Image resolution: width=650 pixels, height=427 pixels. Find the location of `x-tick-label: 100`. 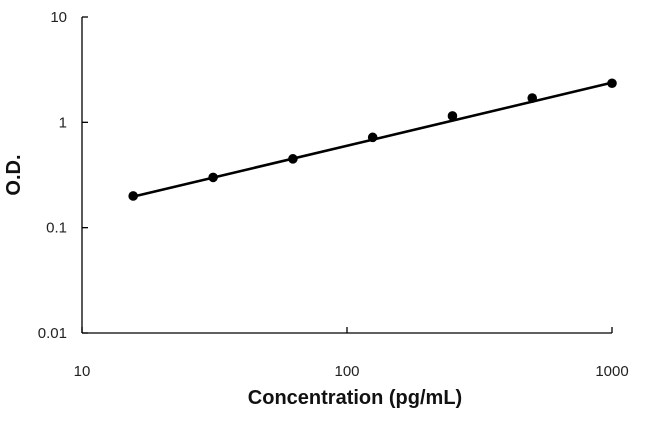

x-tick-label: 100 is located at coordinates (346, 371).